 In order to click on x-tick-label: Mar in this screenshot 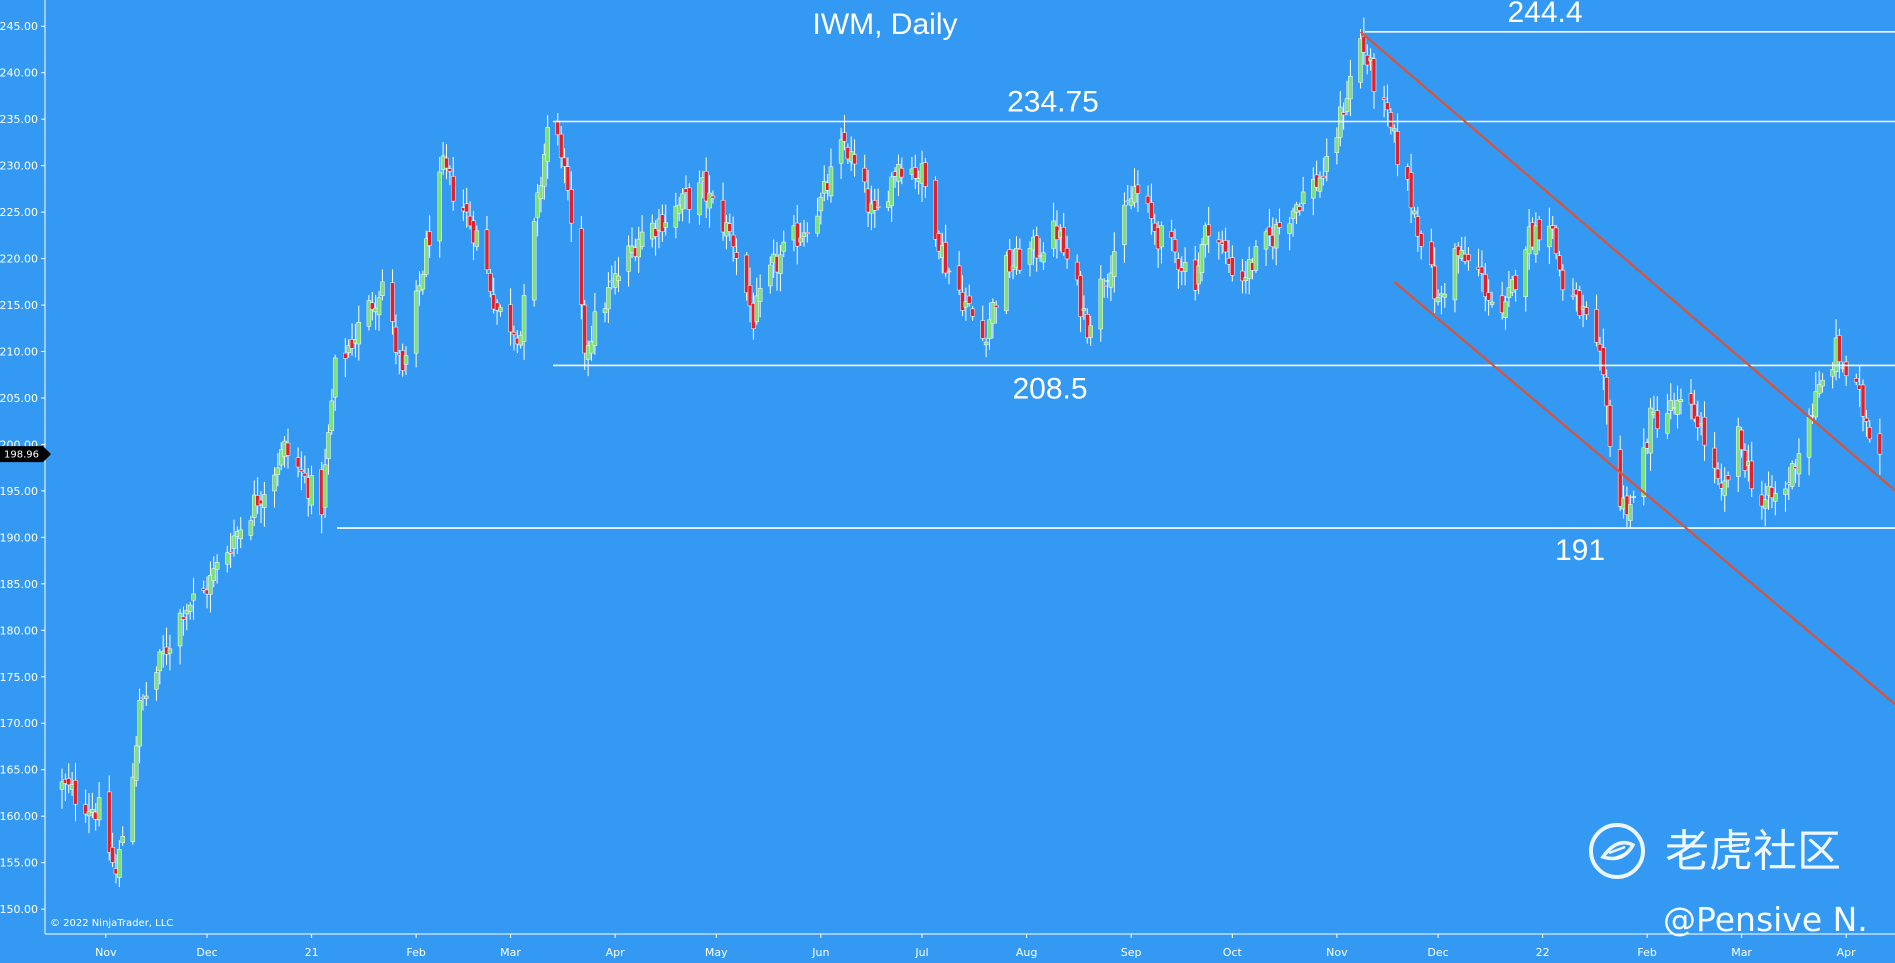, I will do `click(510, 952)`.